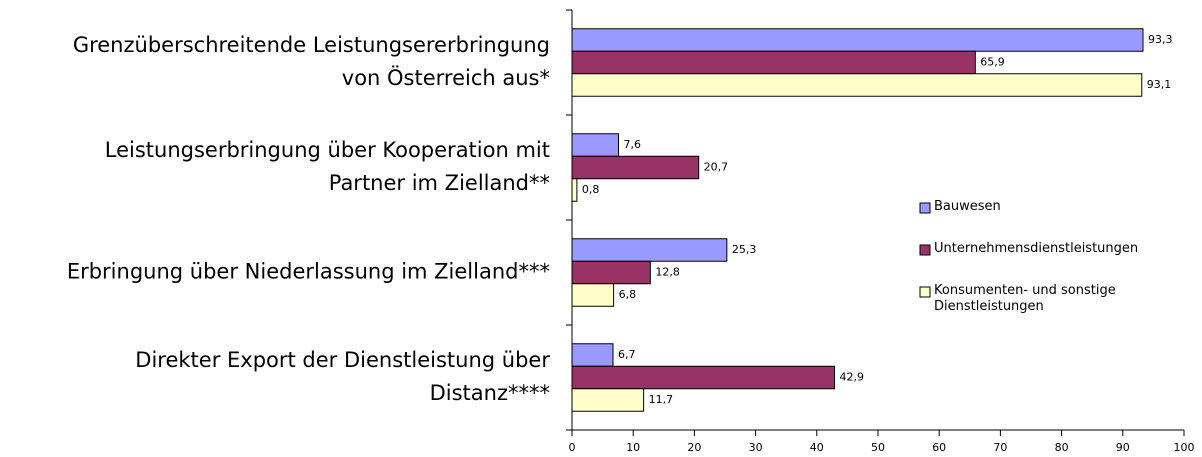  What do you see at coordinates (756, 447) in the screenshot?
I see `x-tick-label: 30` at bounding box center [756, 447].